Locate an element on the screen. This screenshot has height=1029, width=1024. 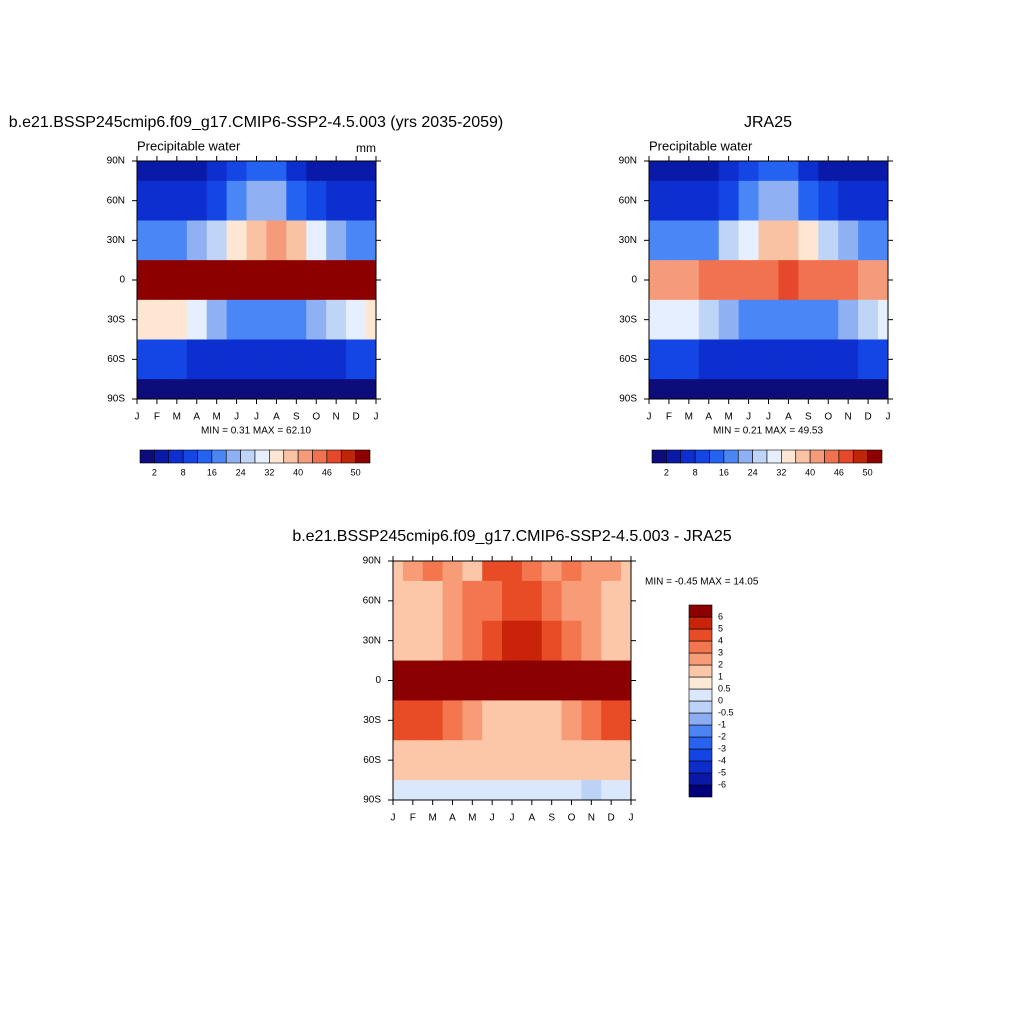
colorbar-label: -2 is located at coordinates (722, 736).